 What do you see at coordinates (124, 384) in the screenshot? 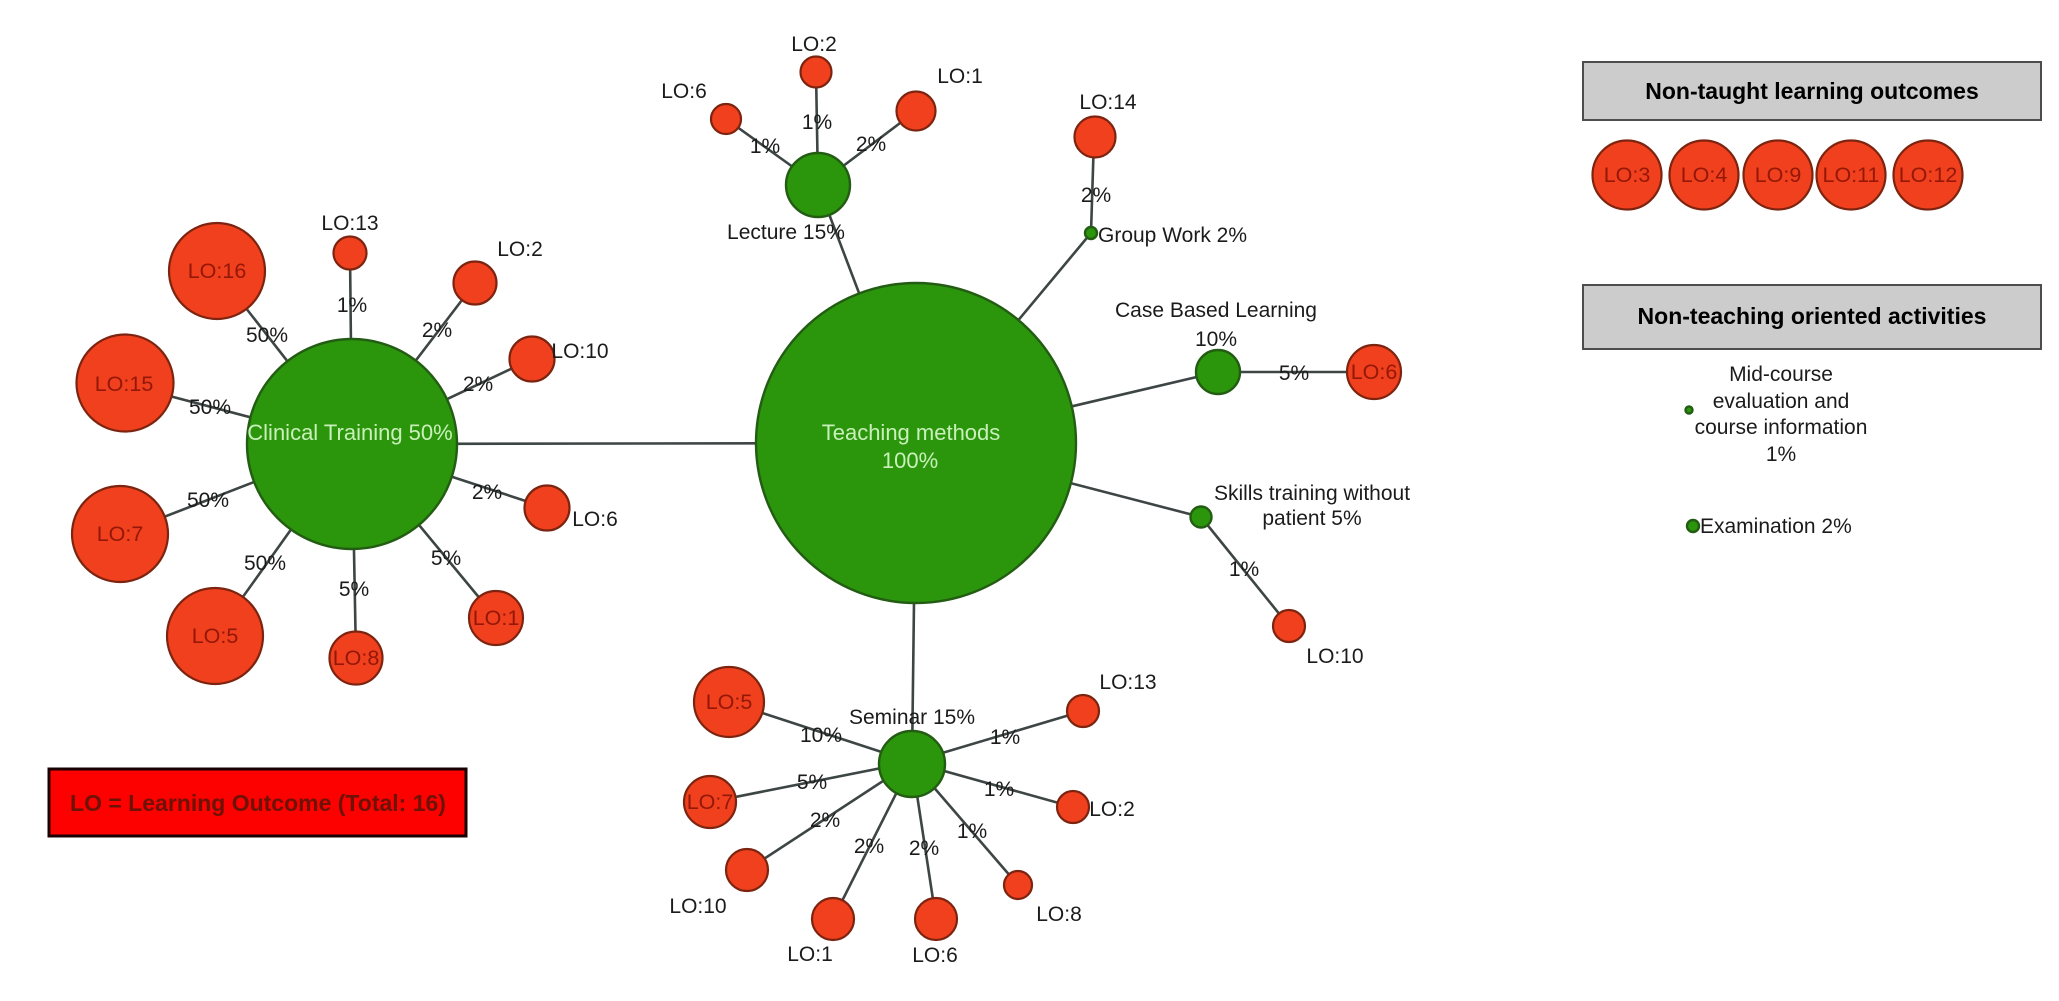
I see `svg-text: LO:15` at bounding box center [124, 384].